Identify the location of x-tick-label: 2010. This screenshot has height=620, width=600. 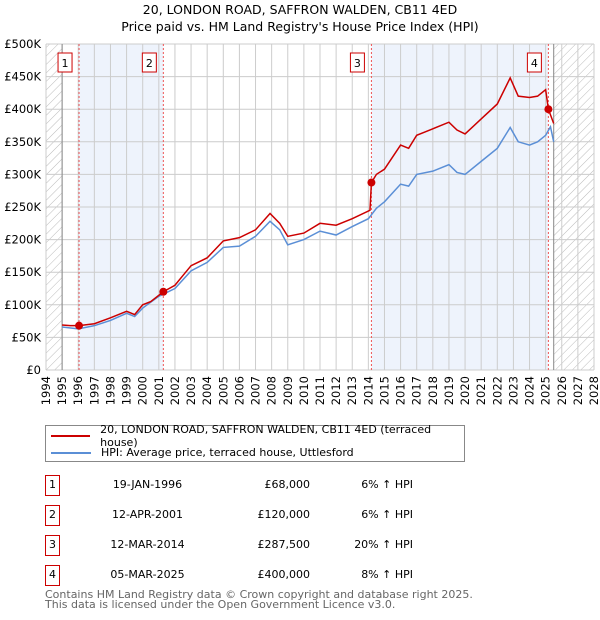
(304, 390).